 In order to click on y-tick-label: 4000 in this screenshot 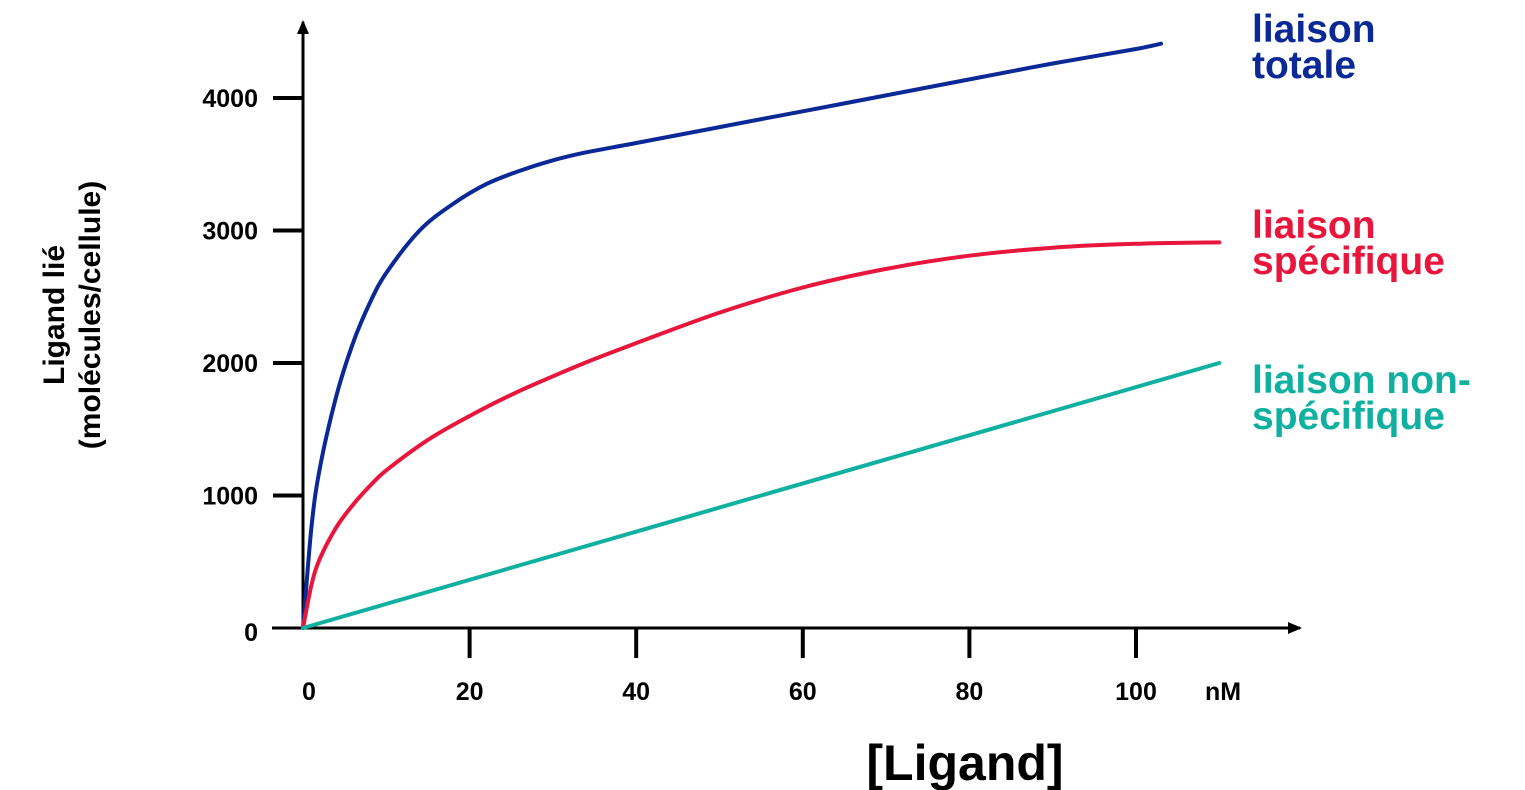, I will do `click(230, 99)`.